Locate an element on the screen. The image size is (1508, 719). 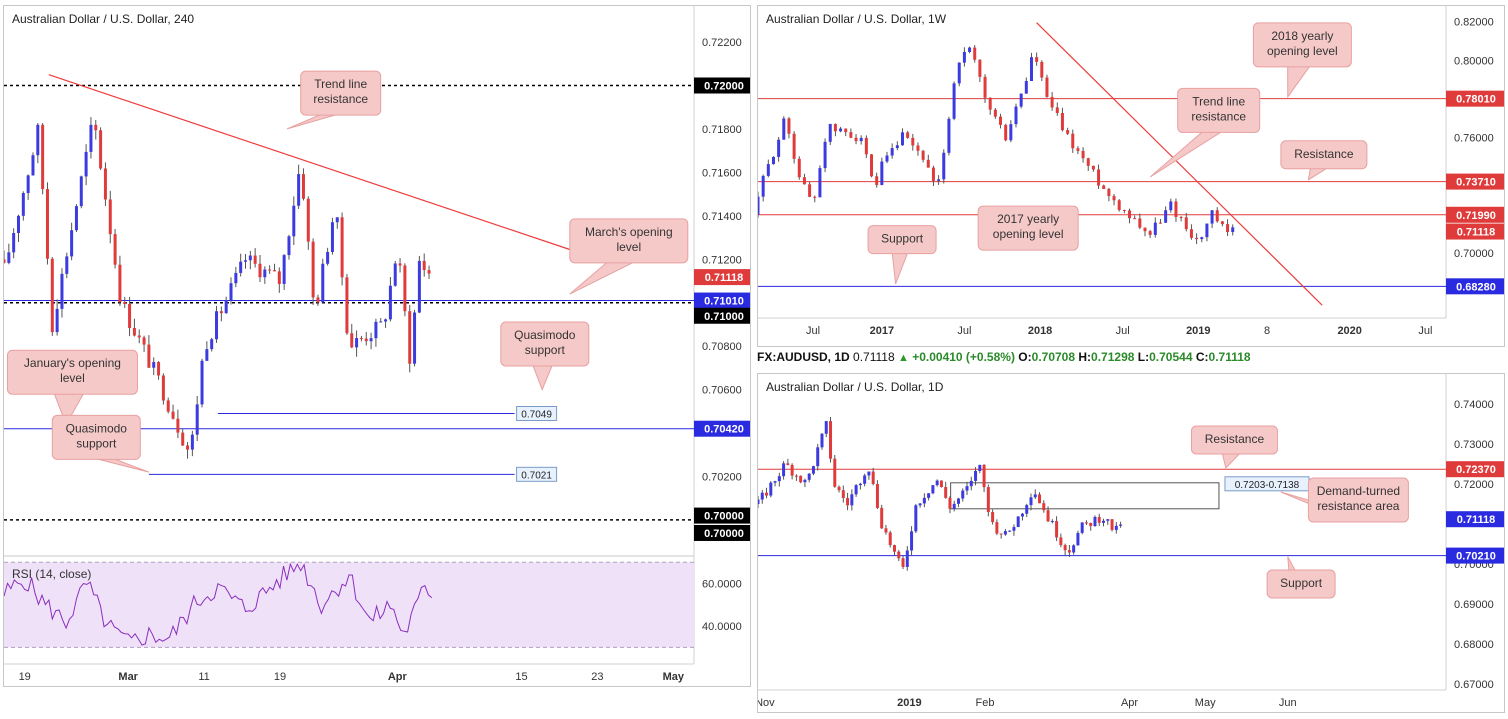
callout-text: Quasimodo is located at coordinates (97, 428).